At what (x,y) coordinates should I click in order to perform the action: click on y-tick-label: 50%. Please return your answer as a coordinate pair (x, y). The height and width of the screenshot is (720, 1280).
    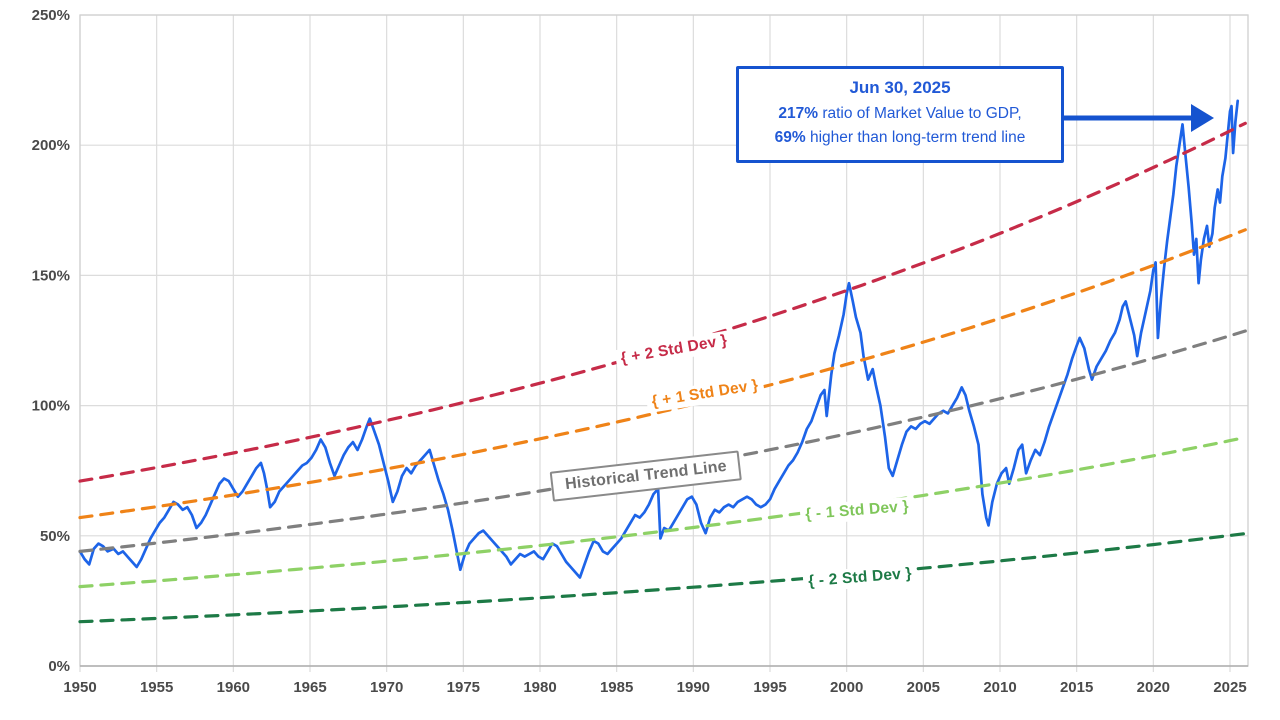
    Looking at the image, I should click on (55, 536).